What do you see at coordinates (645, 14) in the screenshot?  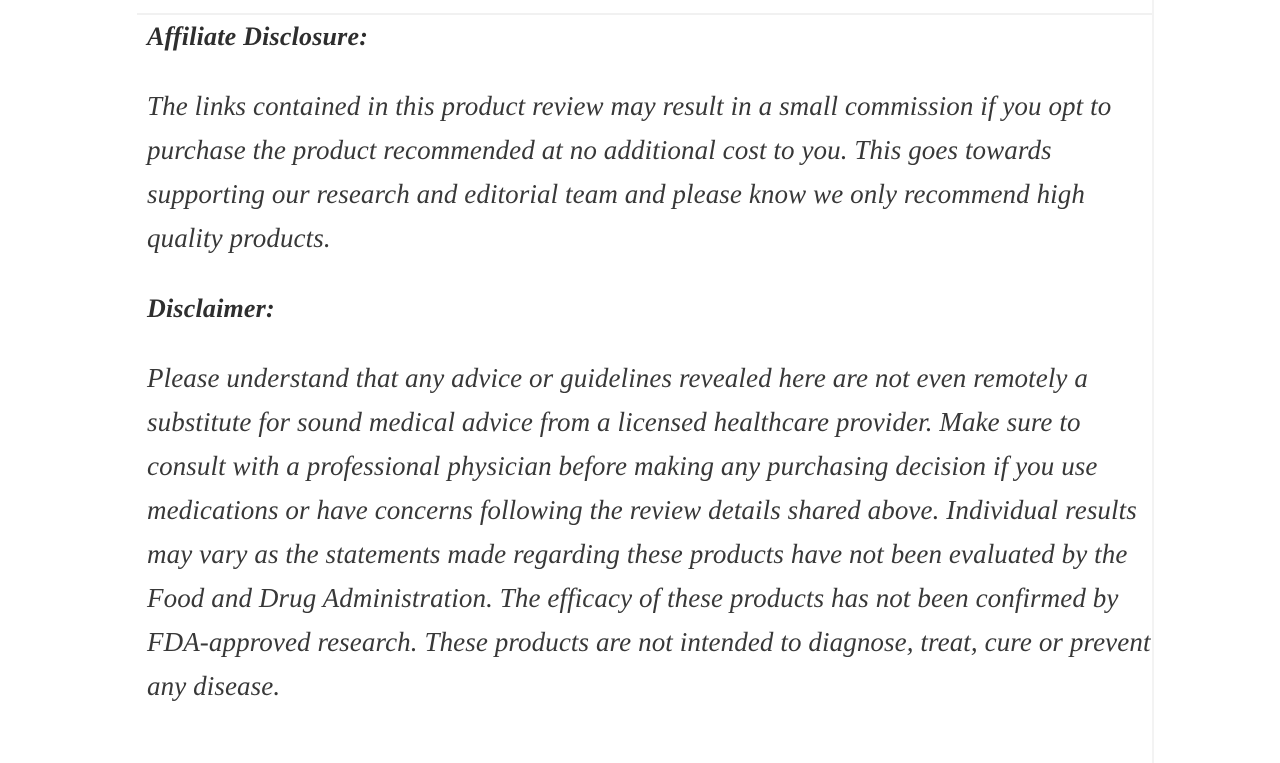 I see `top-divider` at bounding box center [645, 14].